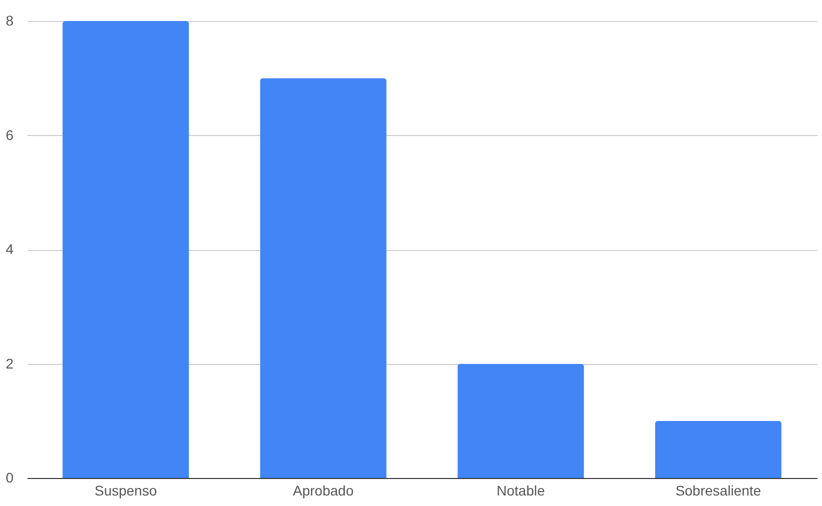 Image resolution: width=822 pixels, height=506 pixels. What do you see at coordinates (718, 490) in the screenshot?
I see `x-tick-label: Sobresaliente` at bounding box center [718, 490].